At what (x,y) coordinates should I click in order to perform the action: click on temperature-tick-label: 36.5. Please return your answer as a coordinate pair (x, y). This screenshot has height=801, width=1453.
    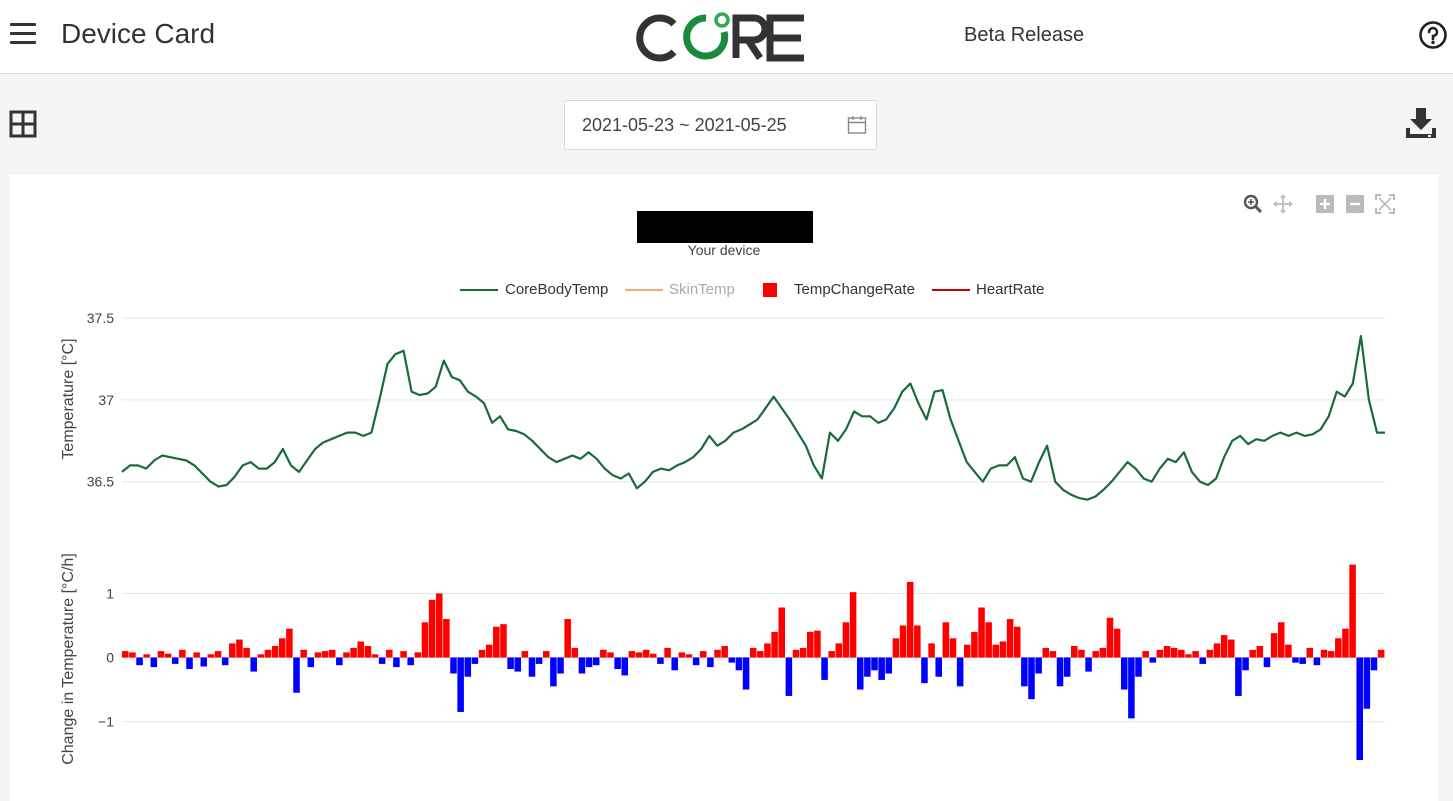
    Looking at the image, I should click on (100, 482).